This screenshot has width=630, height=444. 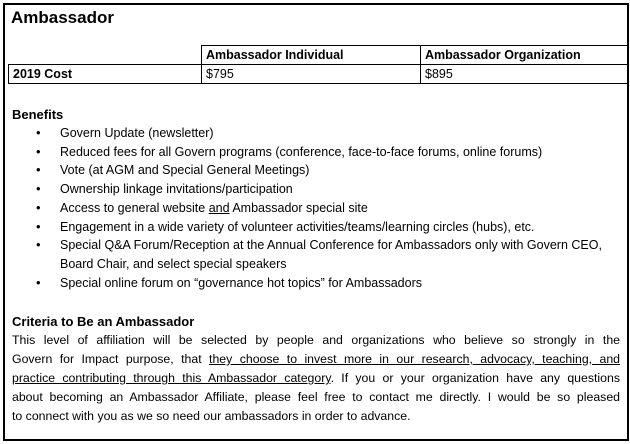 What do you see at coordinates (311, 74) in the screenshot?
I see `table-cell: $795` at bounding box center [311, 74].